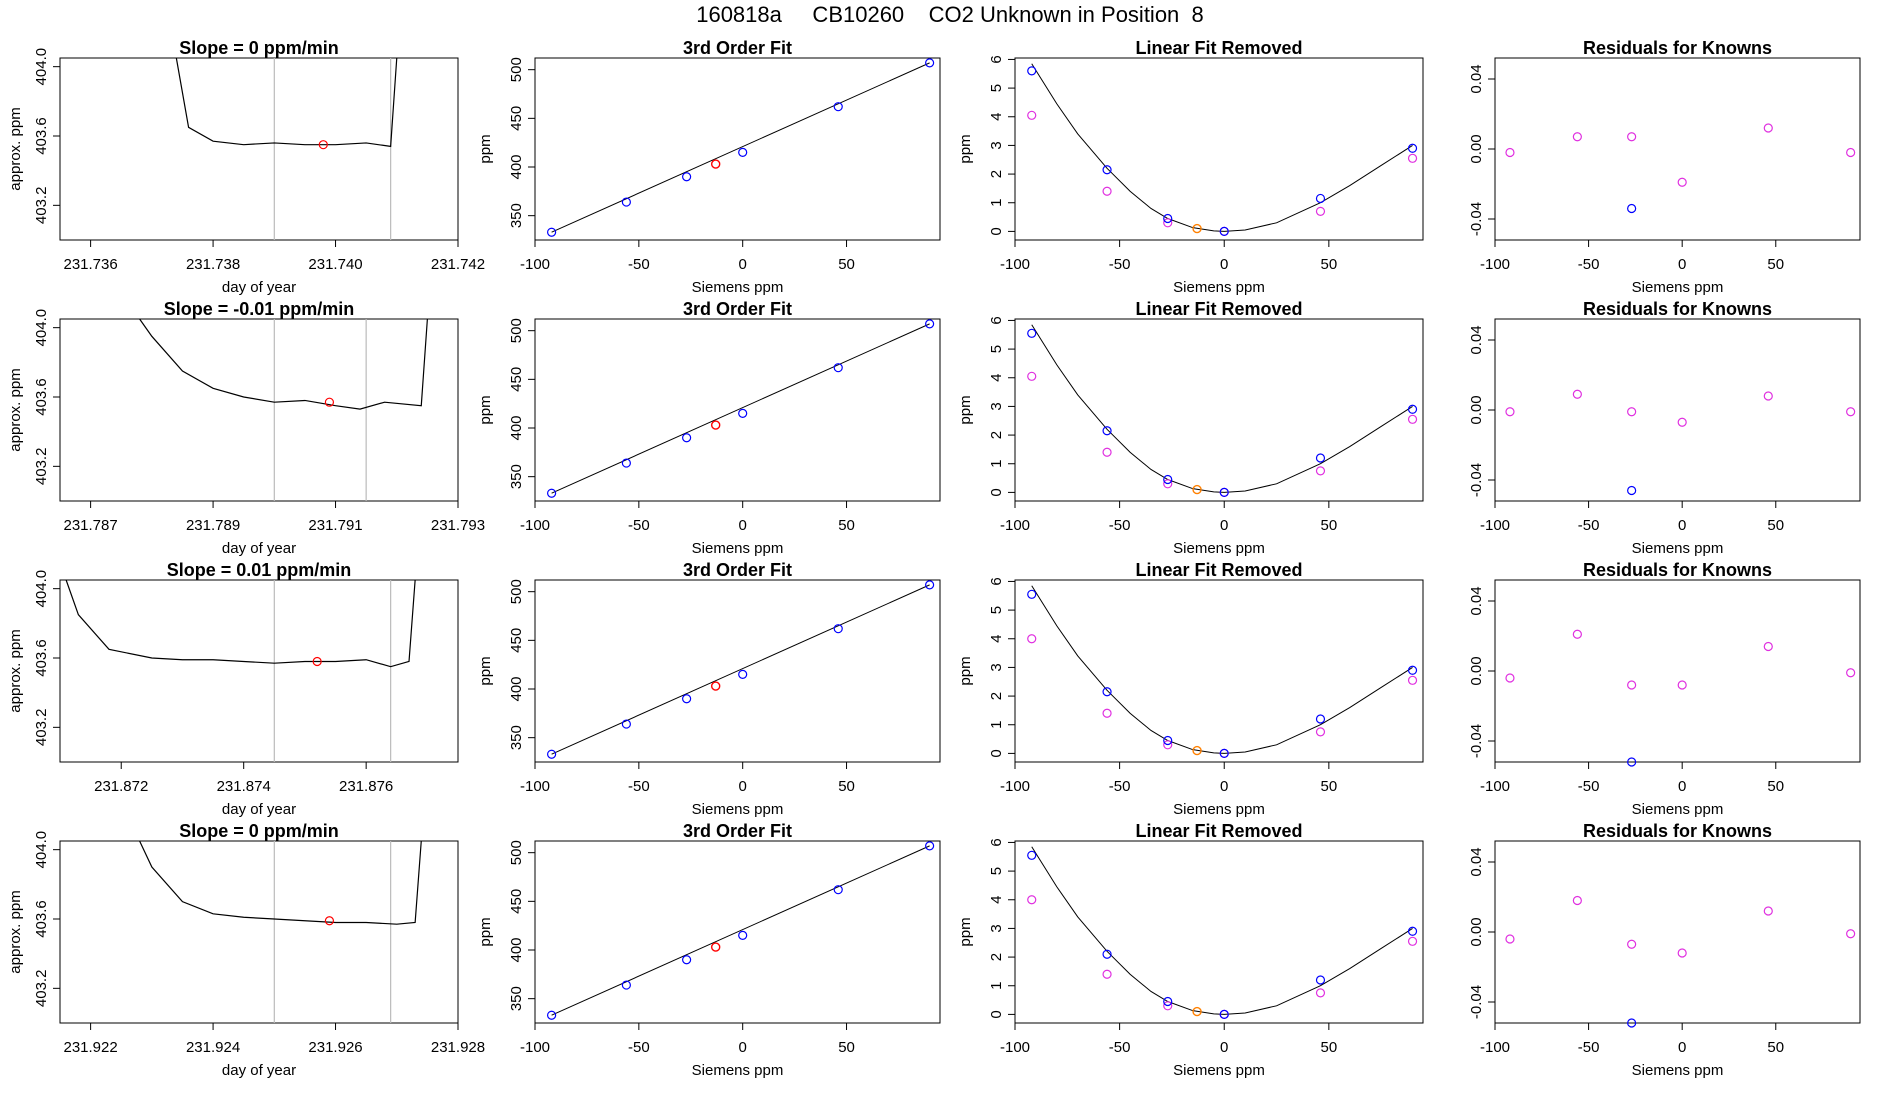 Image resolution: width=1900 pixels, height=1100 pixels. Describe the element at coordinates (516, 427) in the screenshot. I see `panel-2-2-ytick-label: 400` at that location.